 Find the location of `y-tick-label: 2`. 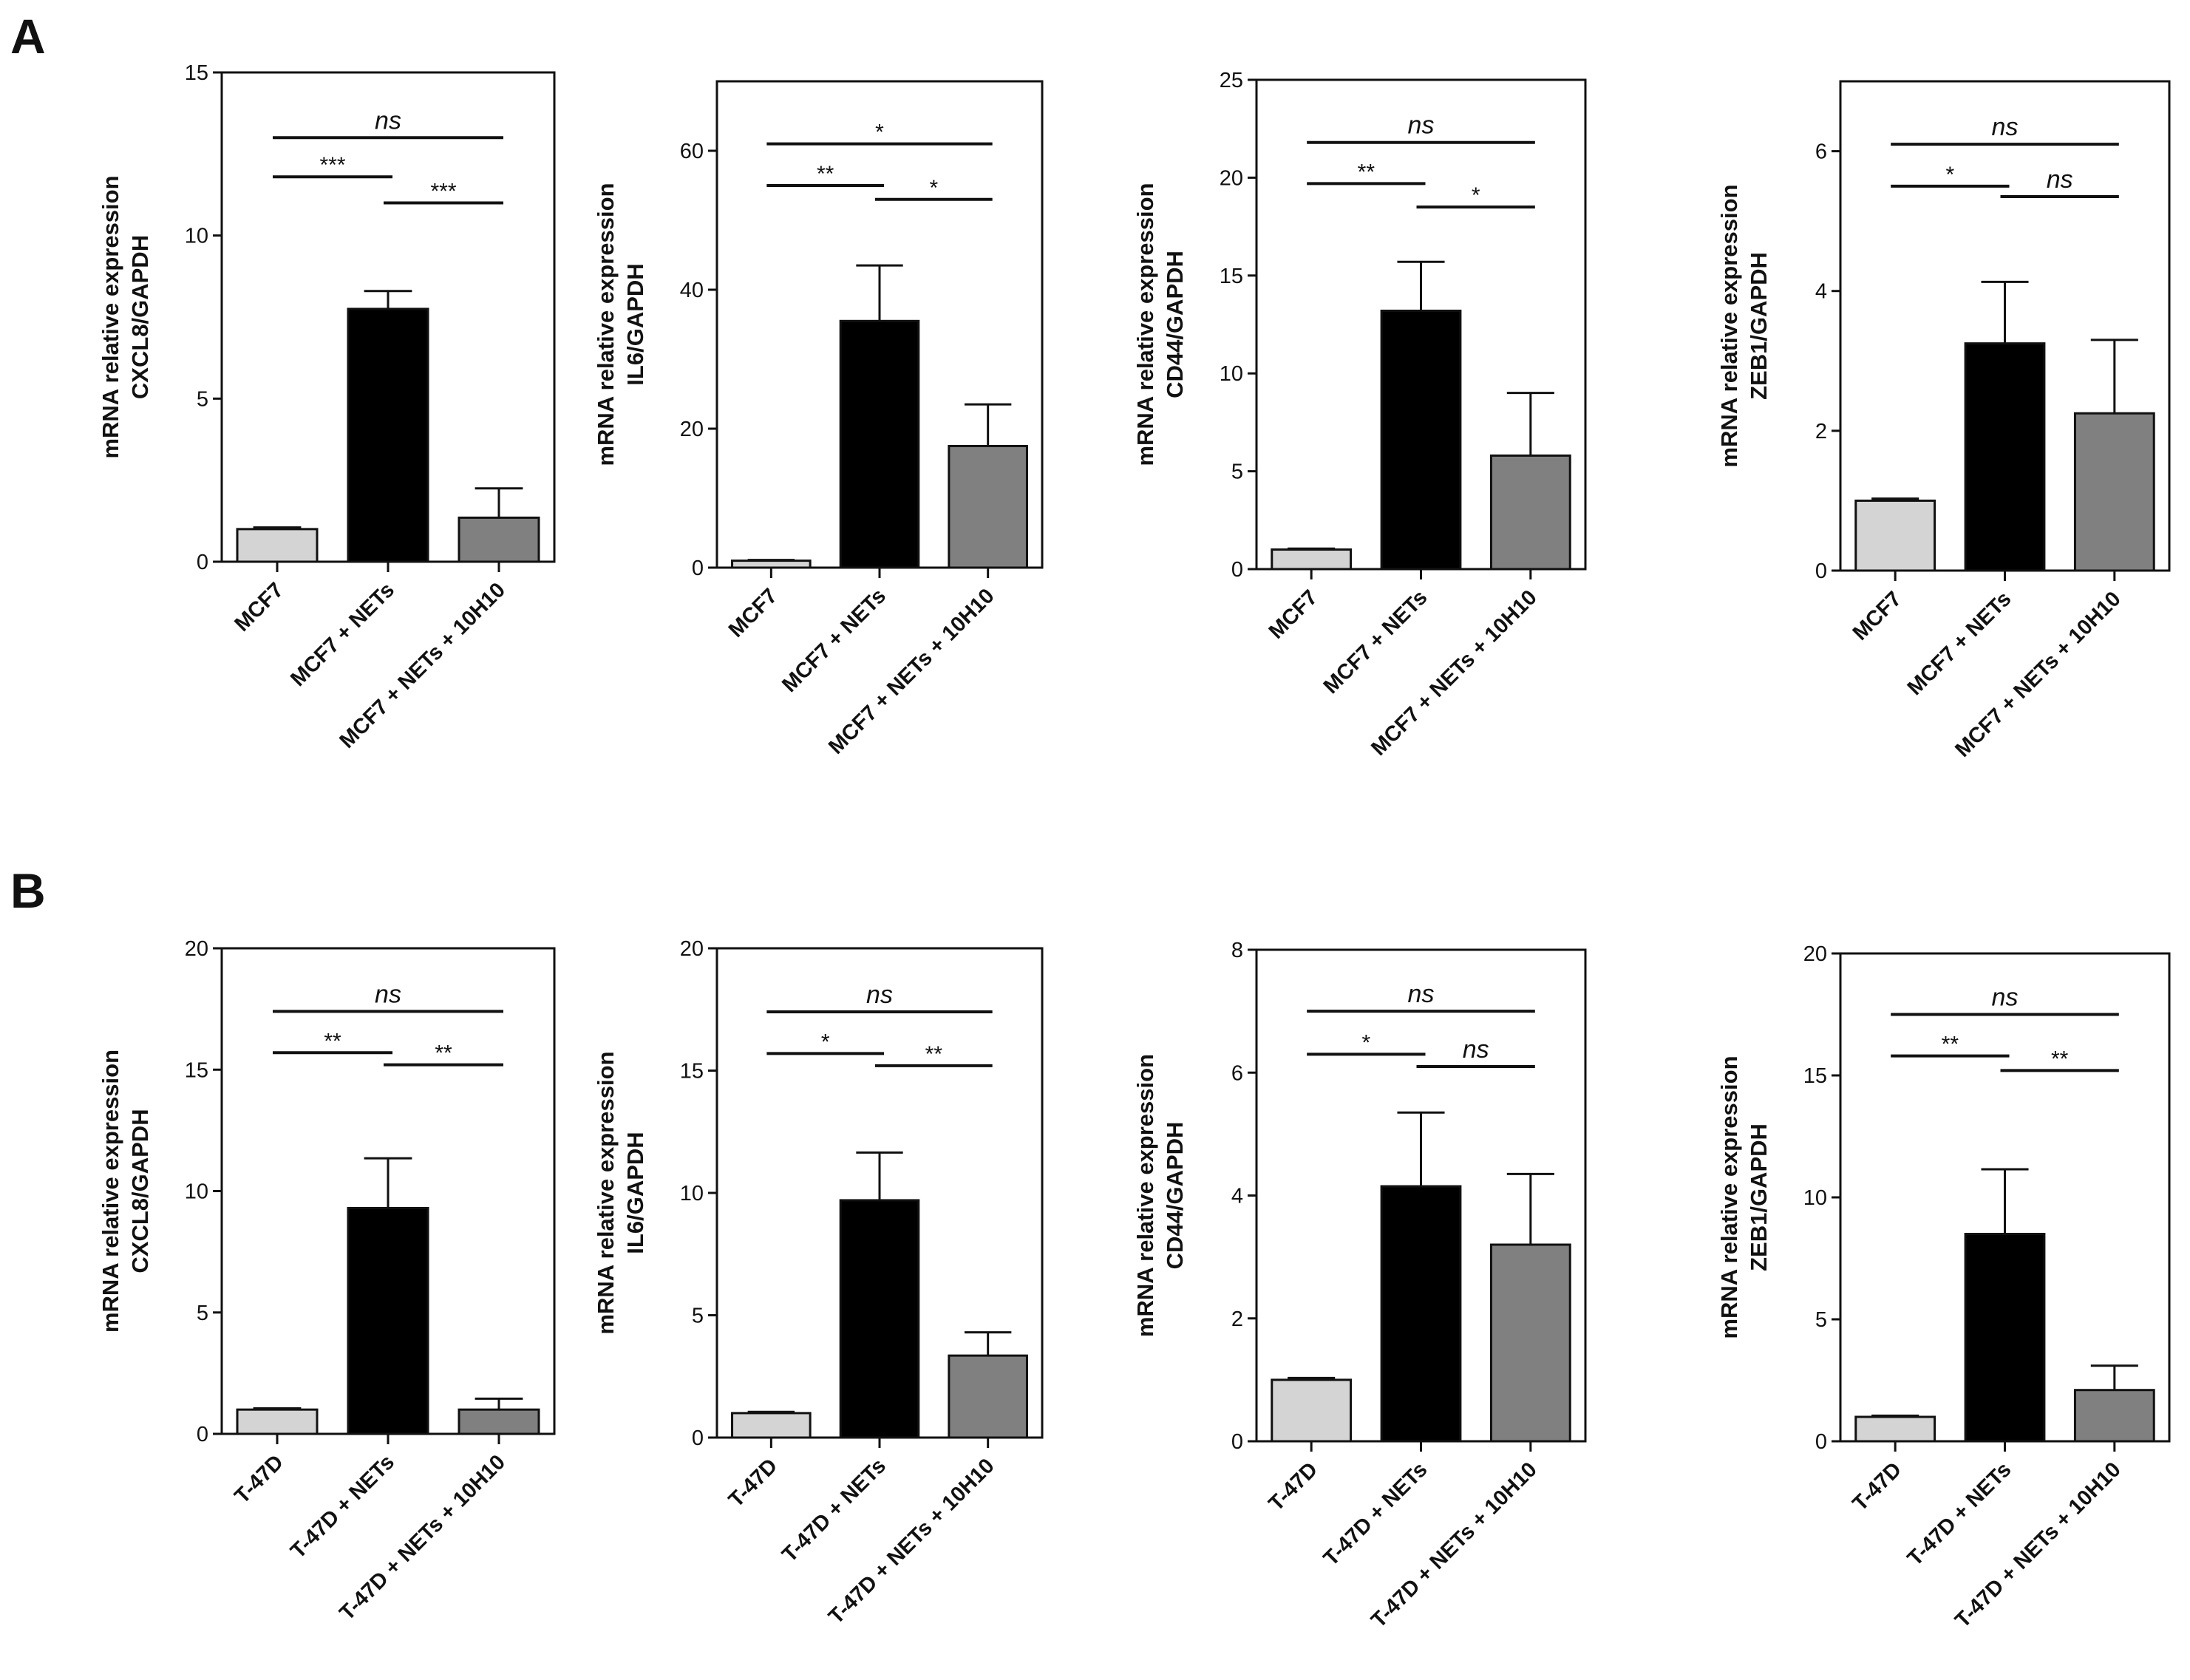

y-tick-label: 2 is located at coordinates (1821, 431).